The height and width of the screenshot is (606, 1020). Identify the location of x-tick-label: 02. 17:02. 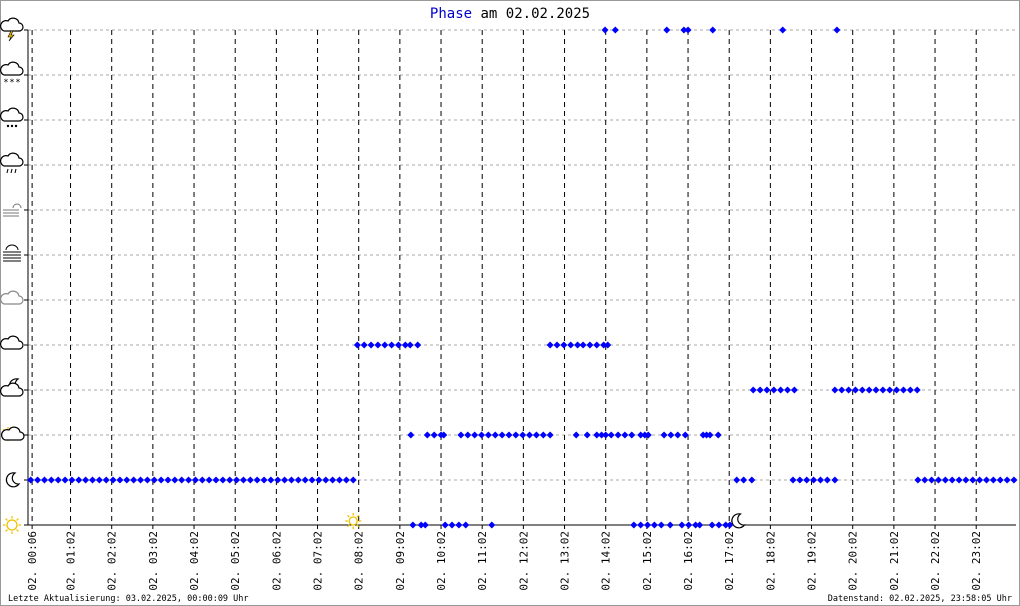
(729, 561).